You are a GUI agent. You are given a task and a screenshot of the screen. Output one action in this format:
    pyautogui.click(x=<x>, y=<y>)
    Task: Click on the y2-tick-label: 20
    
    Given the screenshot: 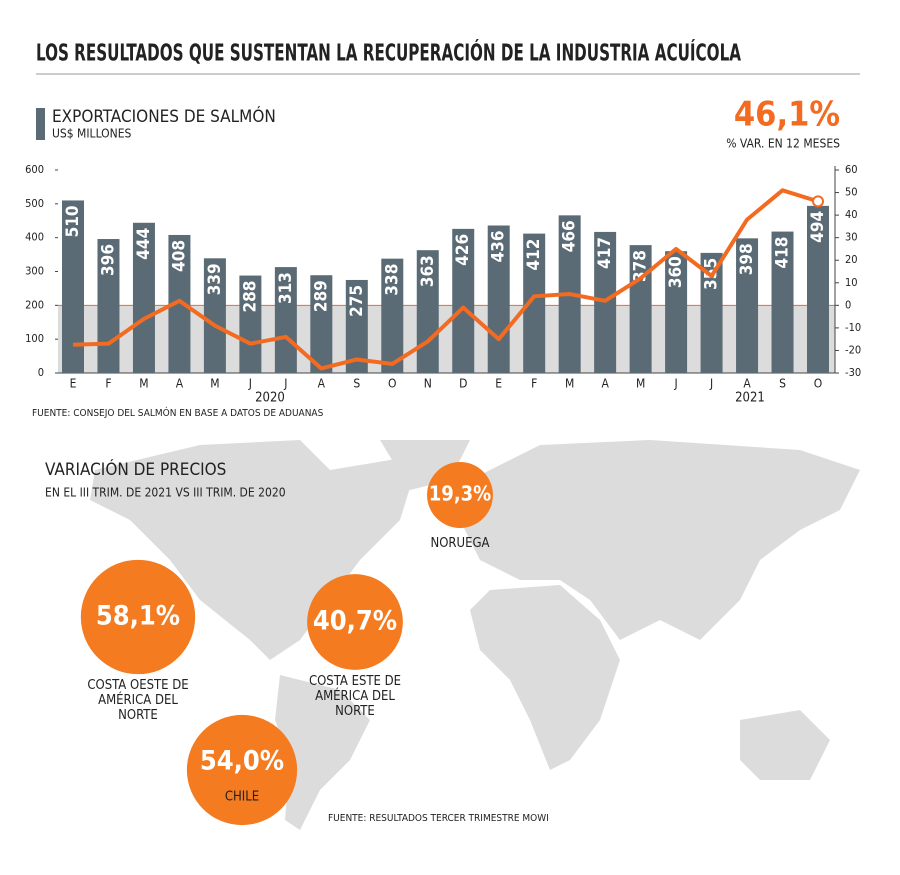 What is the action you would take?
    pyautogui.click(x=851, y=259)
    